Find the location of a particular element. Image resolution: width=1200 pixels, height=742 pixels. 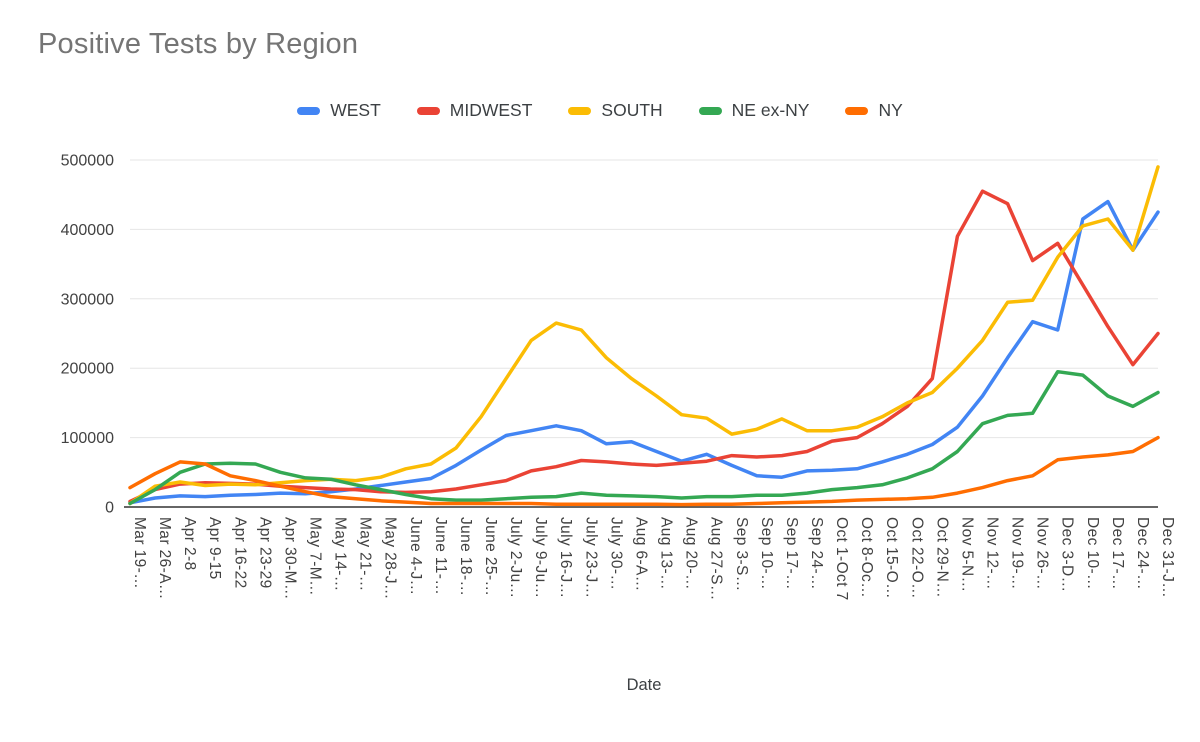

x-tick-label: Apr 16-22 is located at coordinates (239, 553).